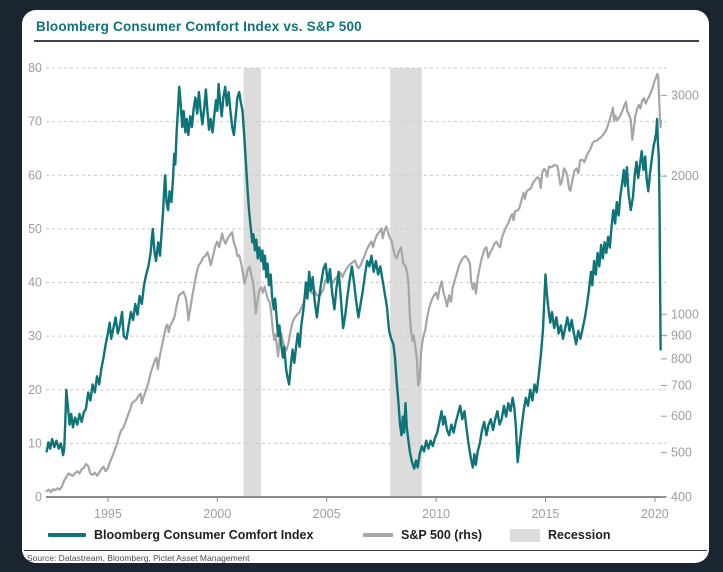  I want to click on svg-text: 80, so click(35, 68).